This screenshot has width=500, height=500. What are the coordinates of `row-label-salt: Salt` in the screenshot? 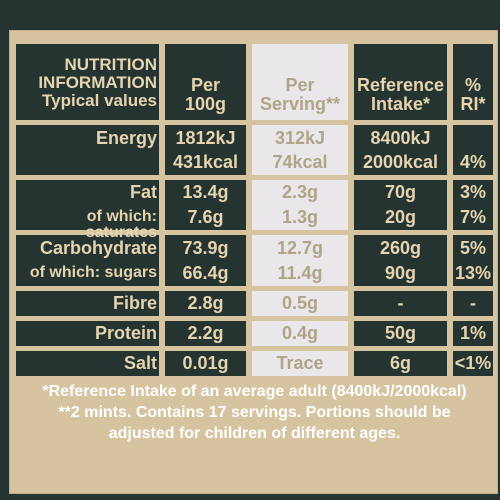 It's located at (140, 363).